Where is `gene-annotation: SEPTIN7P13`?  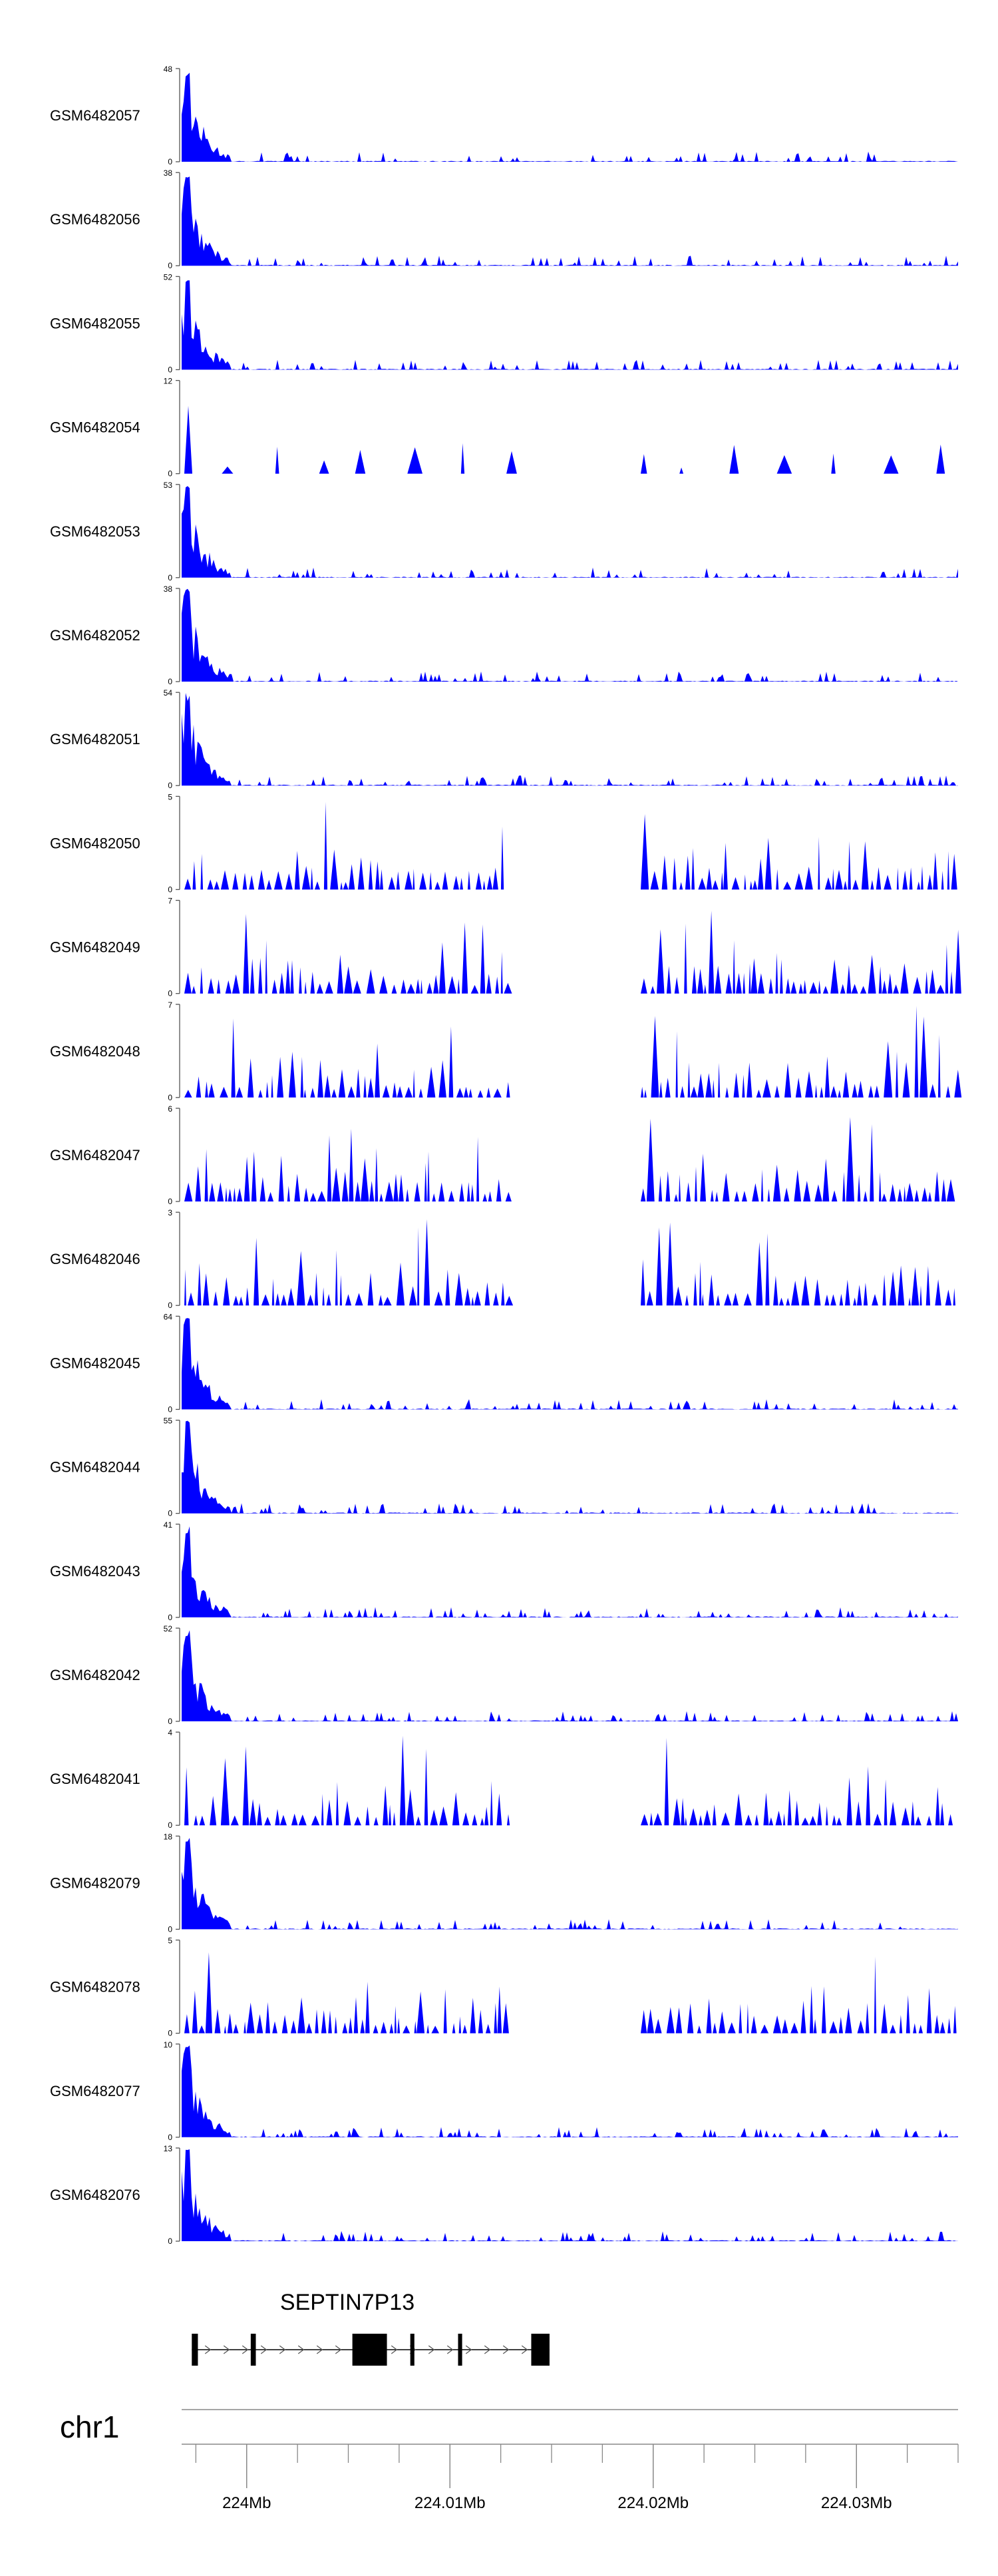 gene-annotation: SEPTIN7P13 is located at coordinates (371, 2328).